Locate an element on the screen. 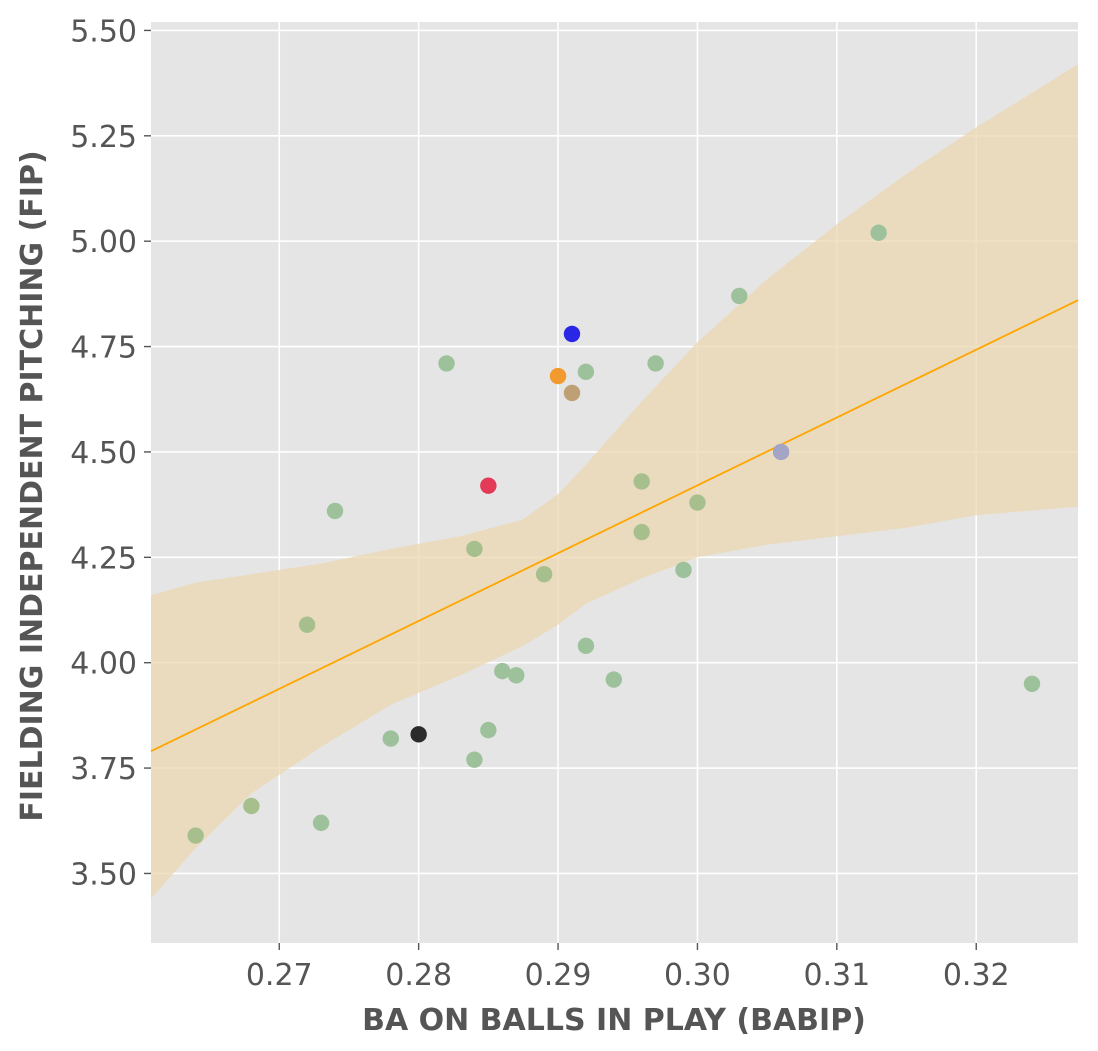 The height and width of the screenshot is (1051, 1098). x-tick-label: 0.27 is located at coordinates (279, 975).